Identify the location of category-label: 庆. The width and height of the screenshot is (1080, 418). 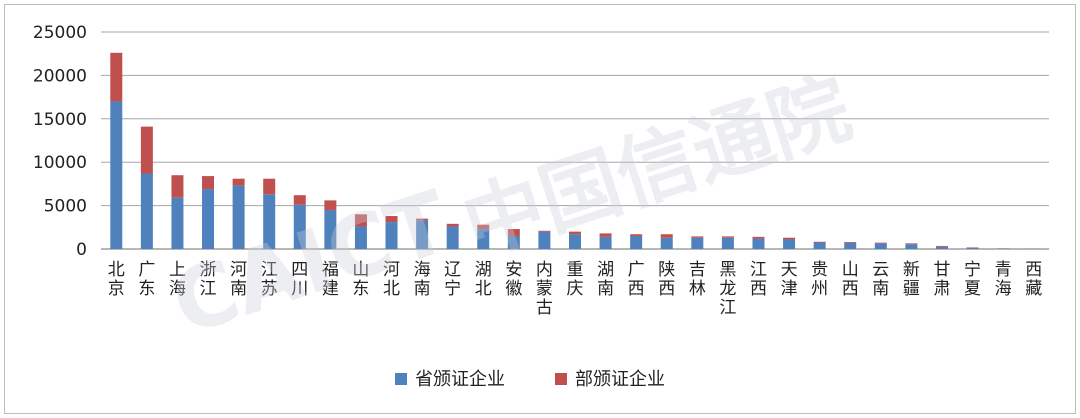
(575, 289).